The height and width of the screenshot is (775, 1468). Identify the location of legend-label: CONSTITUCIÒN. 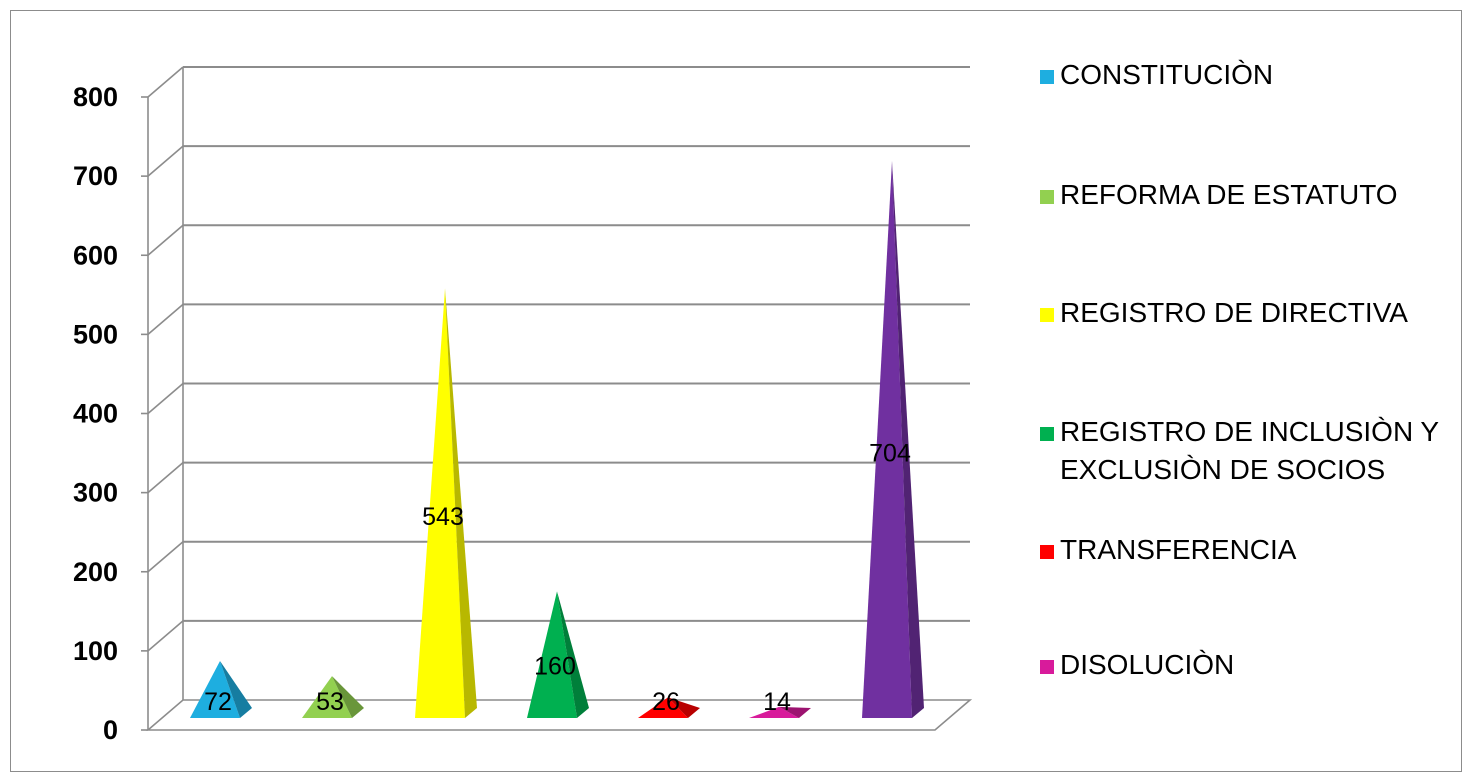
(1167, 74).